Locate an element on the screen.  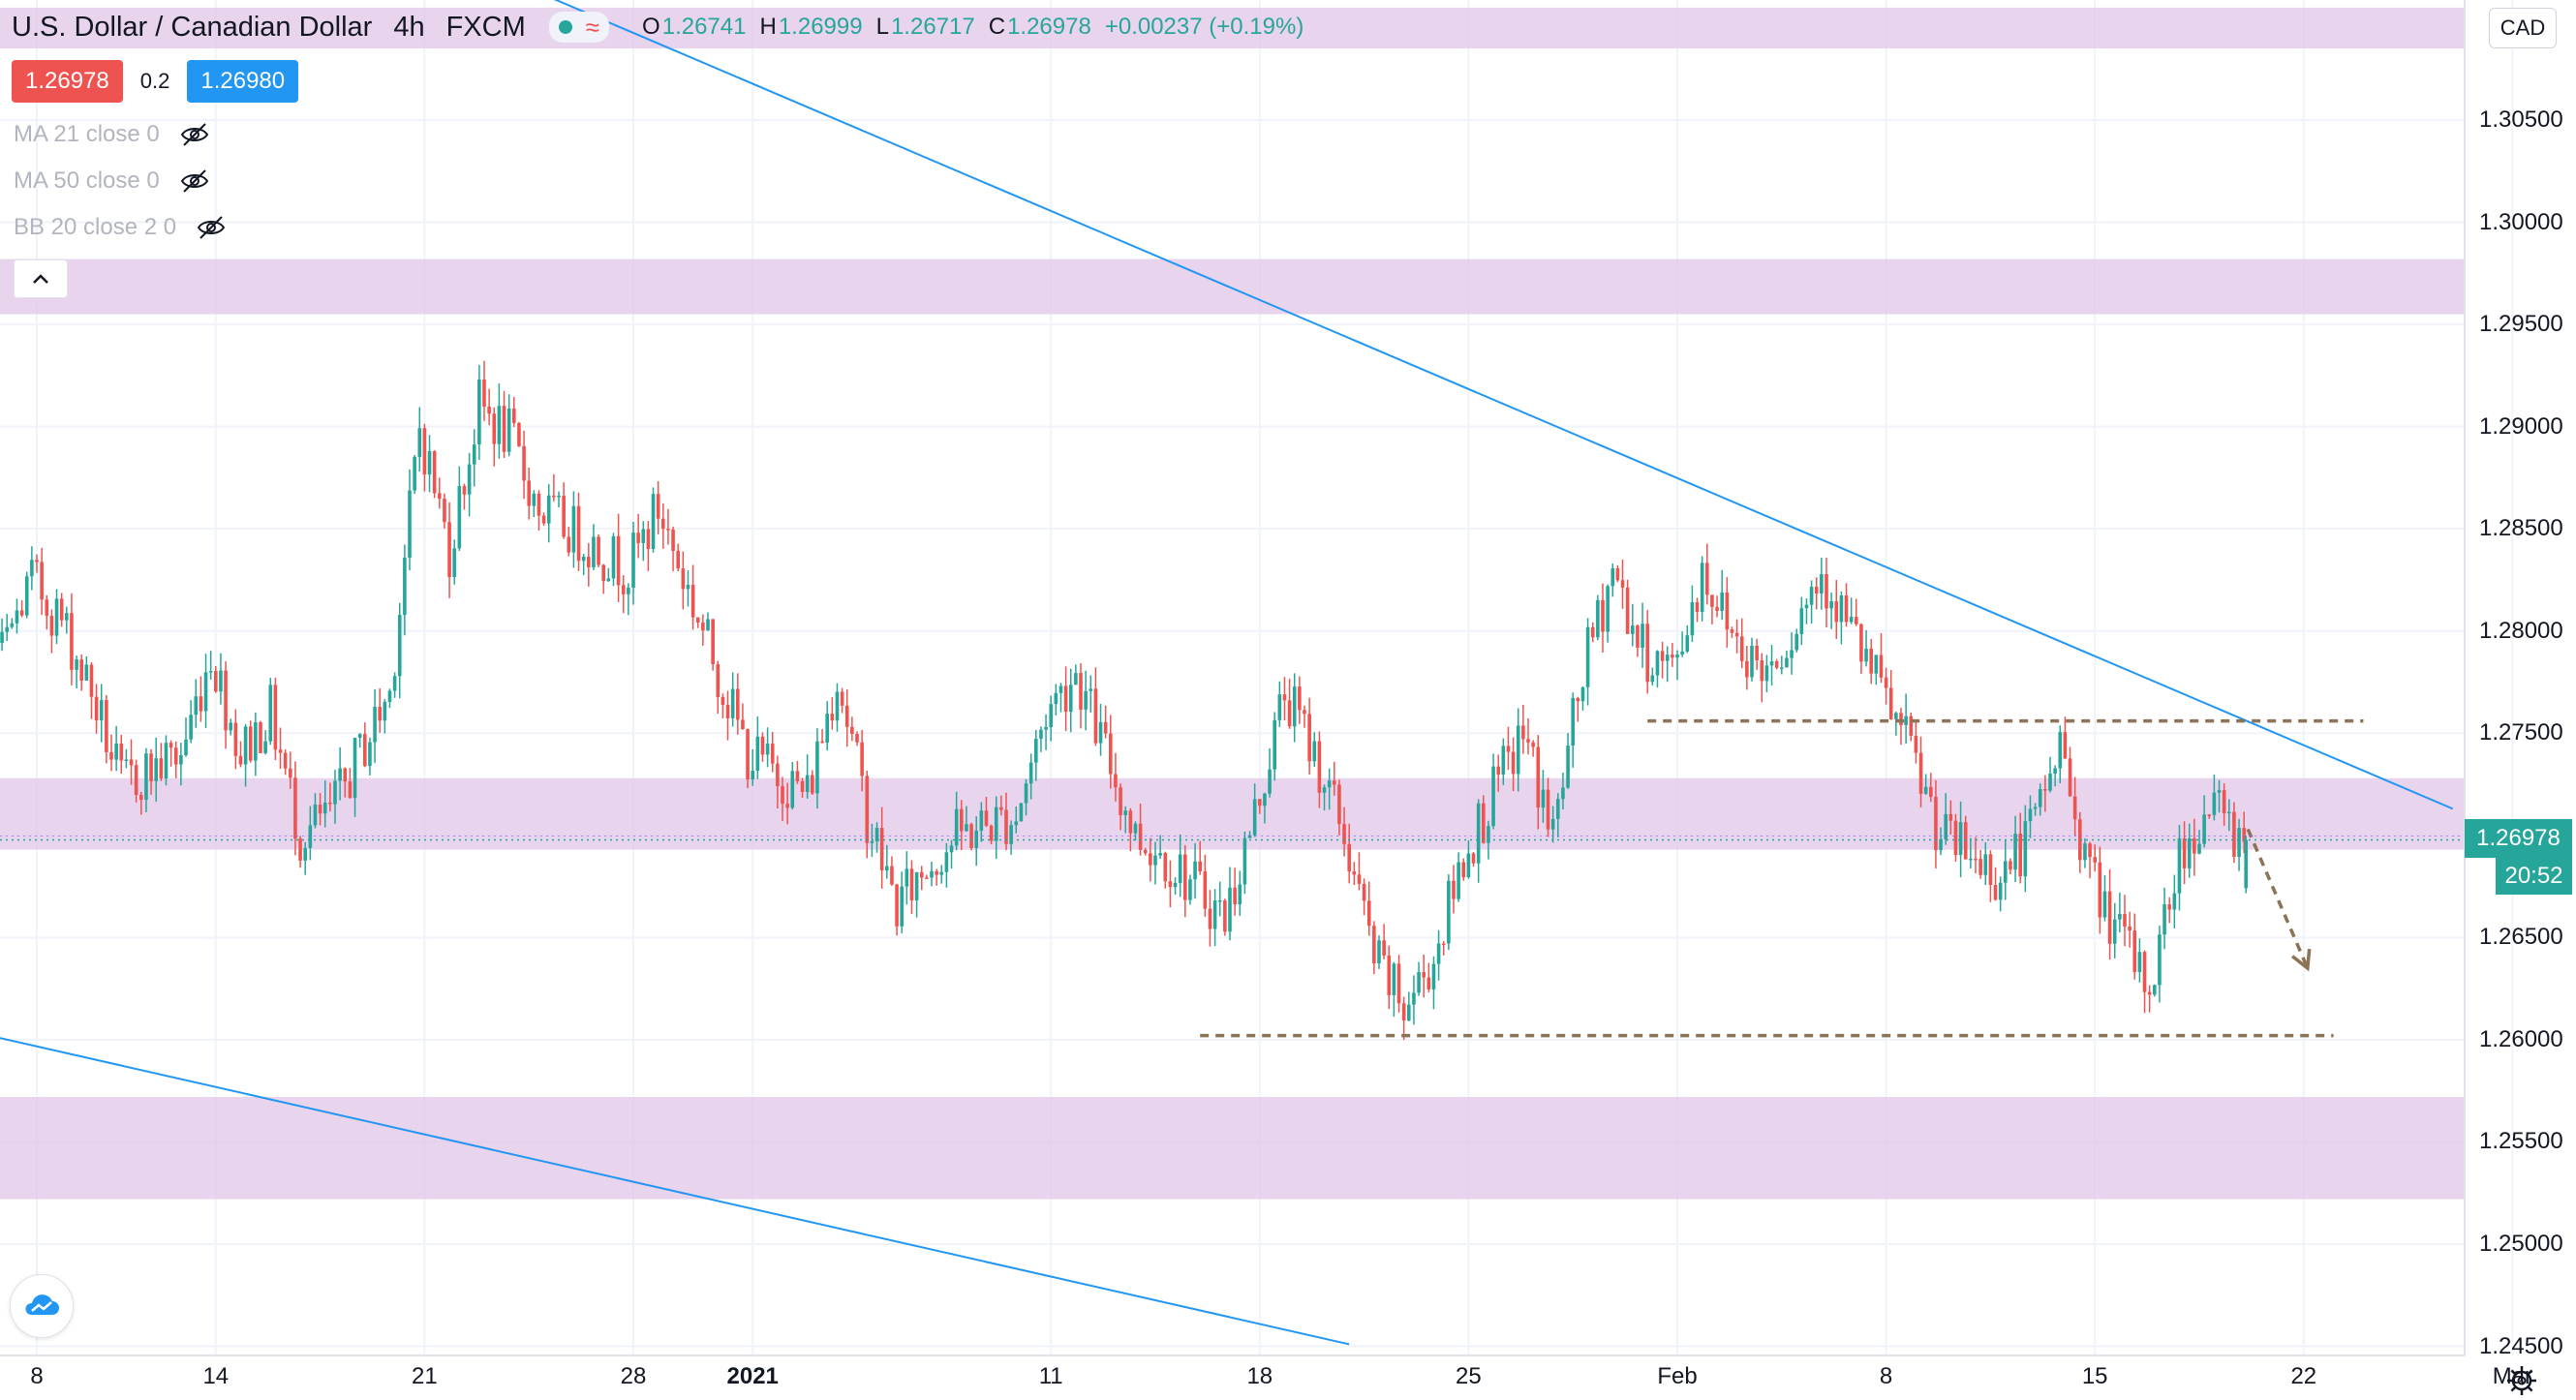
indicator-bb: BB 20 close 2 0 is located at coordinates (120, 228).